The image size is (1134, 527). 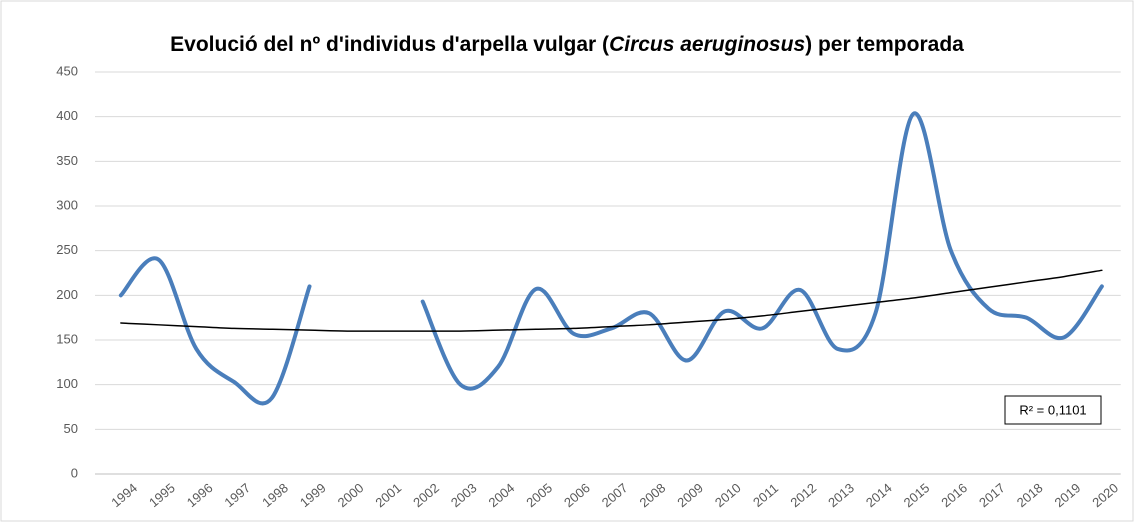 I want to click on trend-line, so click(x=611, y=300).